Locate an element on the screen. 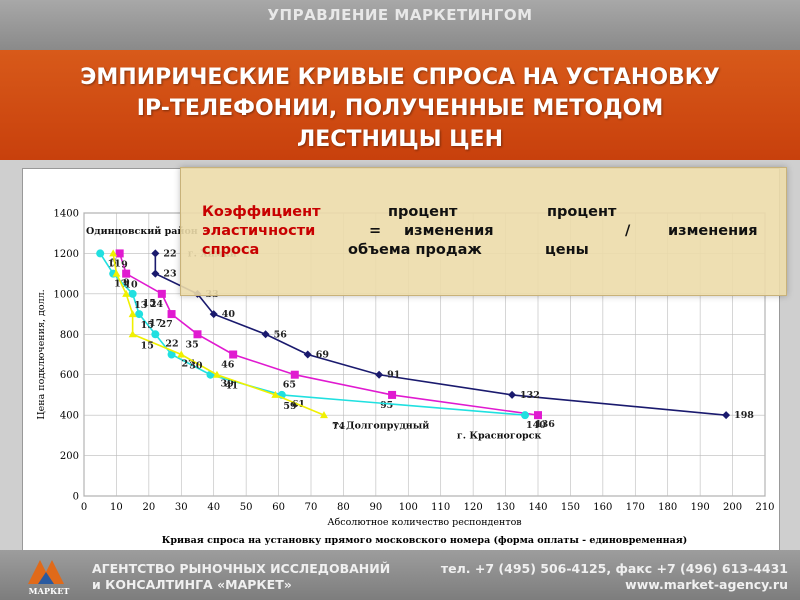 The height and width of the screenshot is (600, 800). x-tick-label: 130 is located at coordinates (505, 507).